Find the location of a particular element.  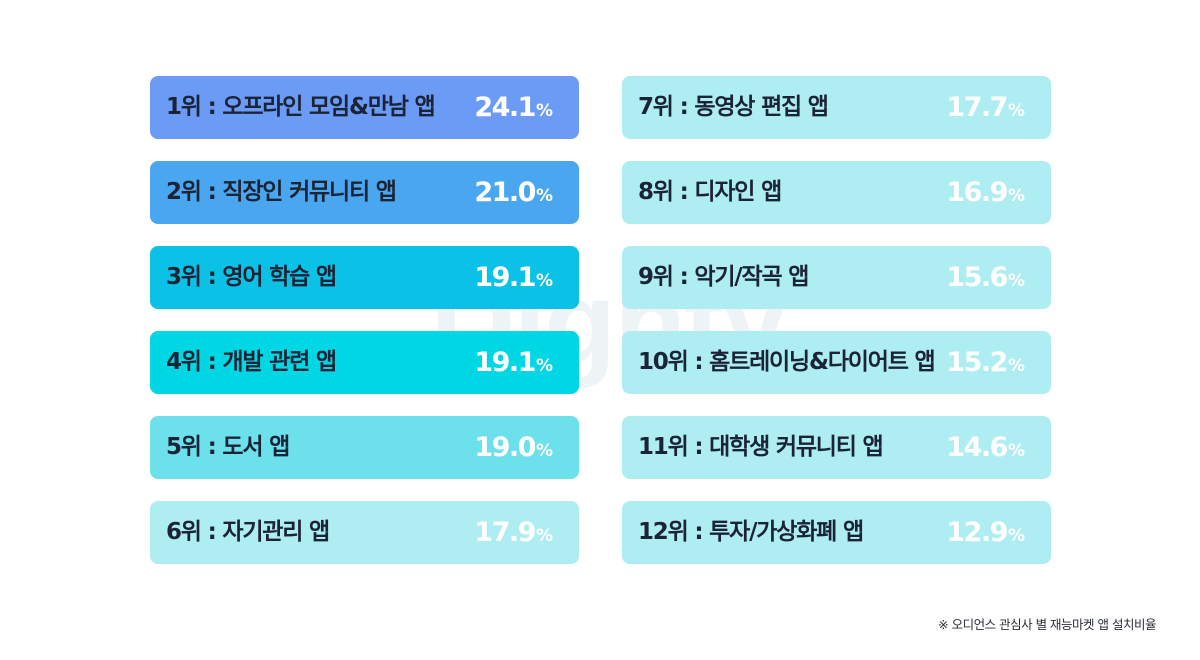

rank-label: 2위 : 직장인 커뮤니티 앱 is located at coordinates (281, 192).